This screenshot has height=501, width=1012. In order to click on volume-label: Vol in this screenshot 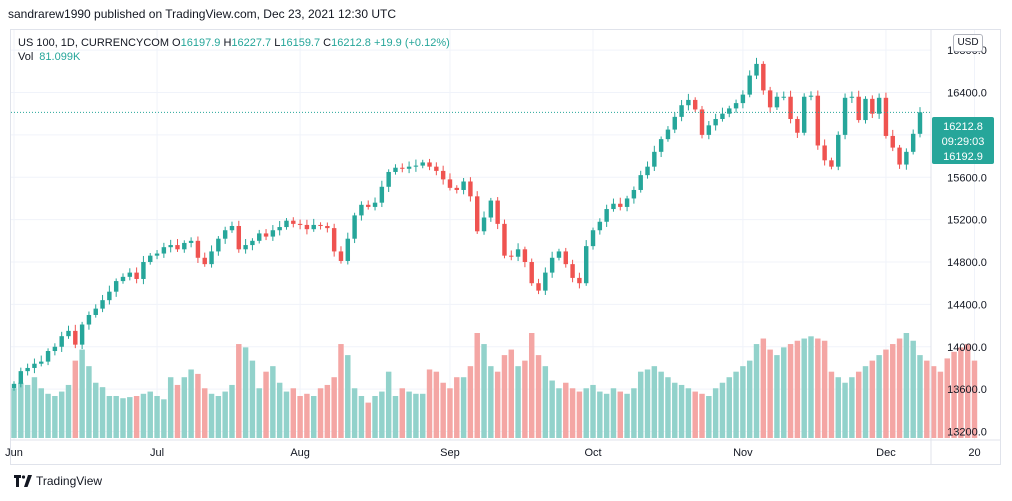, I will do `click(26, 57)`.